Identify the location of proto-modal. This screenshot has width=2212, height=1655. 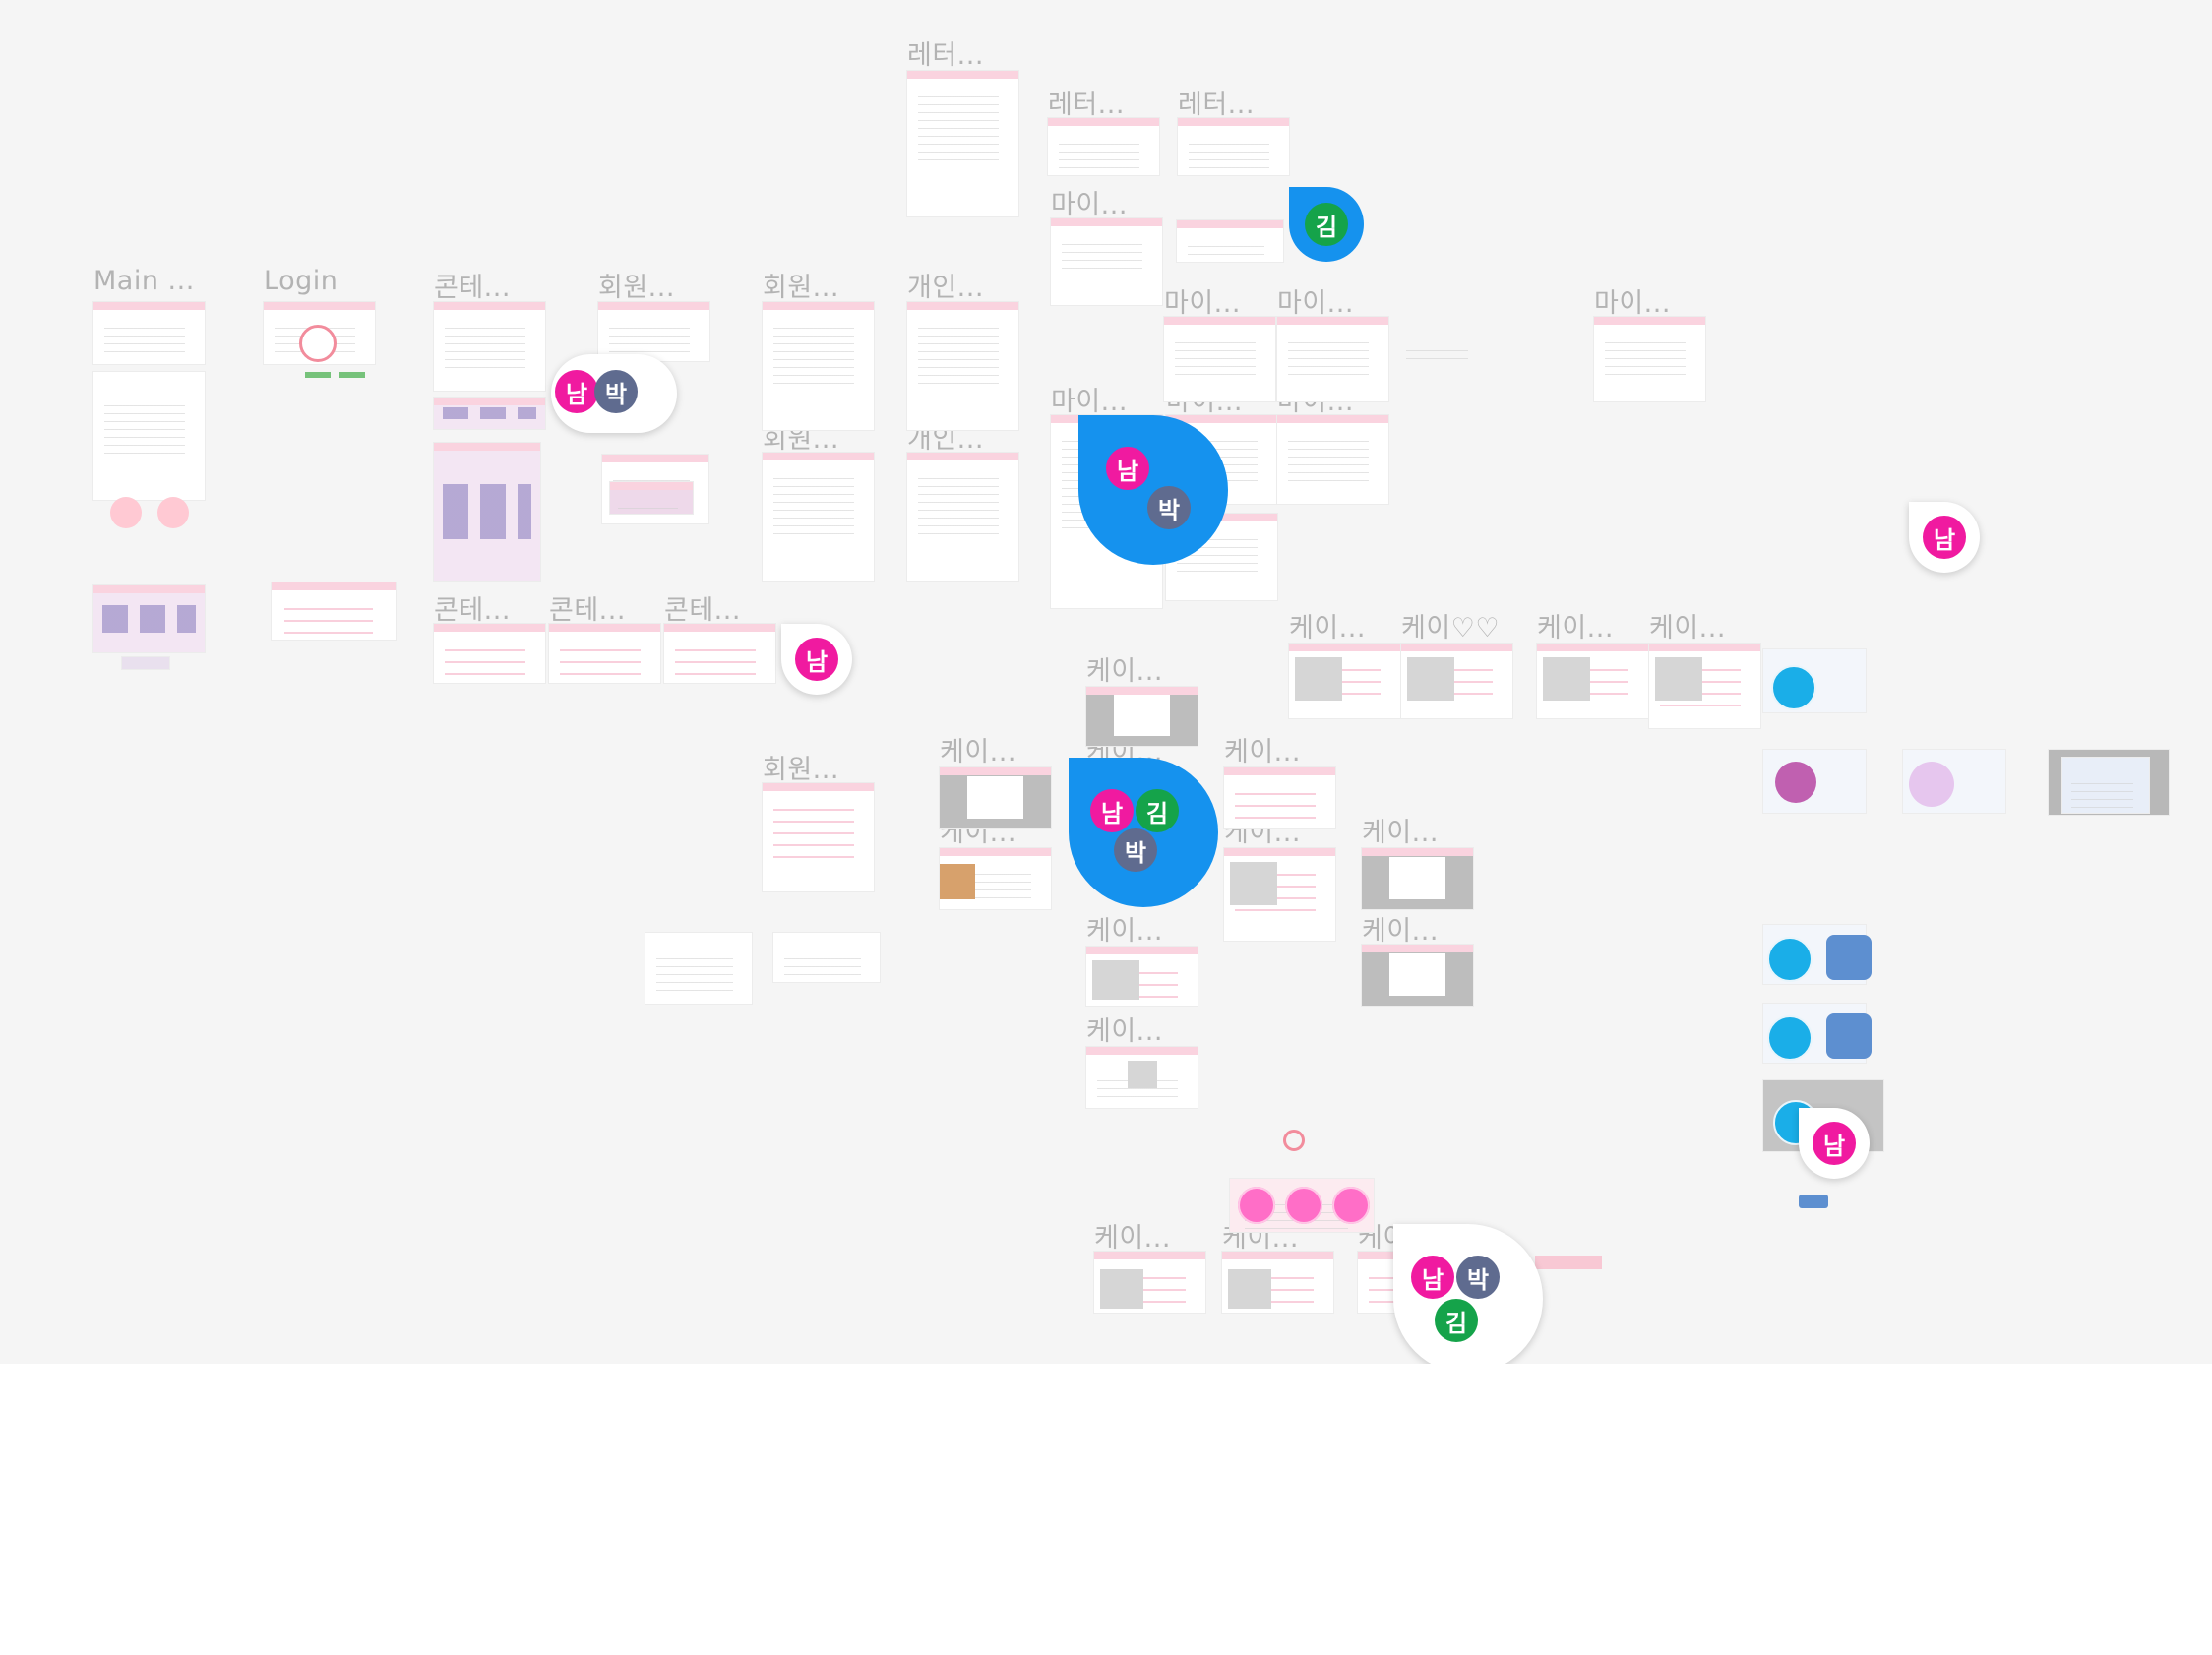
(2105, 786).